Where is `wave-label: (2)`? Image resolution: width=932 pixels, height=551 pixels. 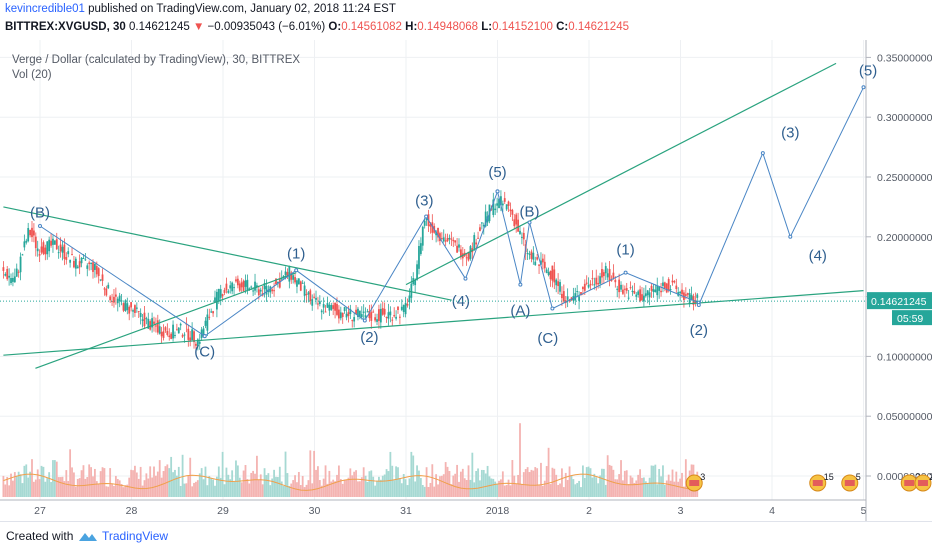 wave-label: (2) is located at coordinates (699, 330).